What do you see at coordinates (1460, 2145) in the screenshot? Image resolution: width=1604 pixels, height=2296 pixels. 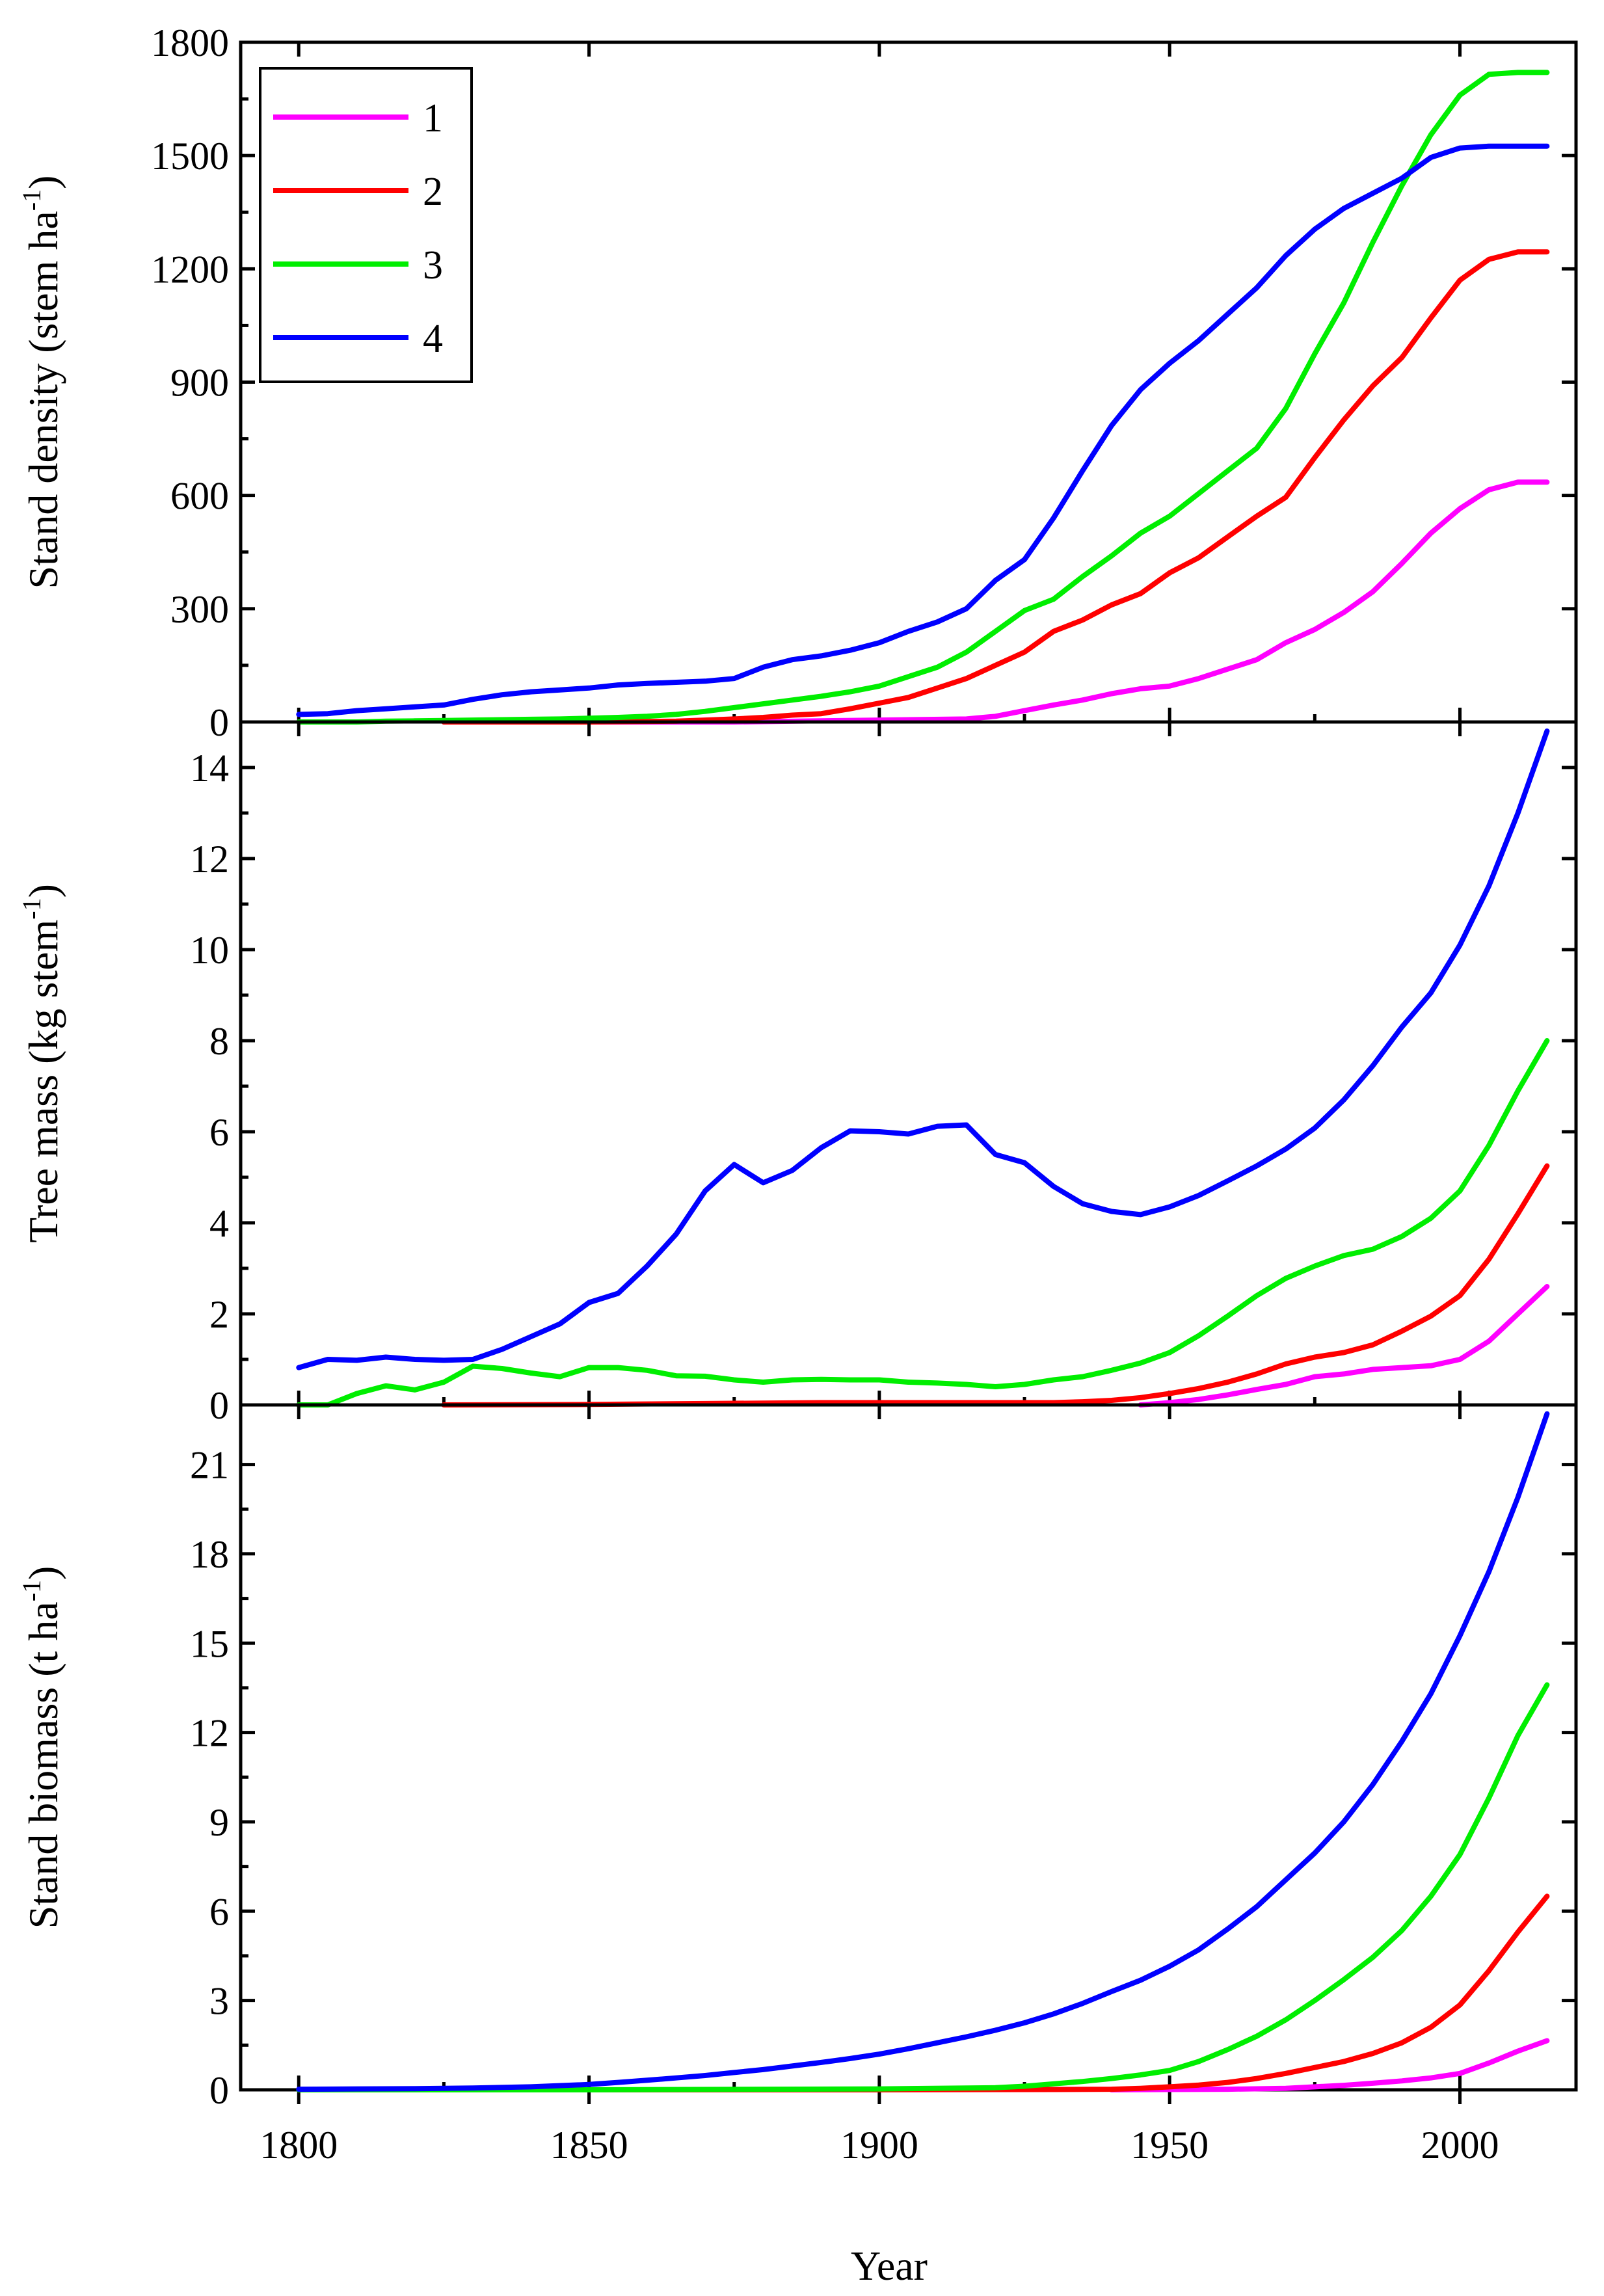 I see `x-tick-label: 2000` at bounding box center [1460, 2145].